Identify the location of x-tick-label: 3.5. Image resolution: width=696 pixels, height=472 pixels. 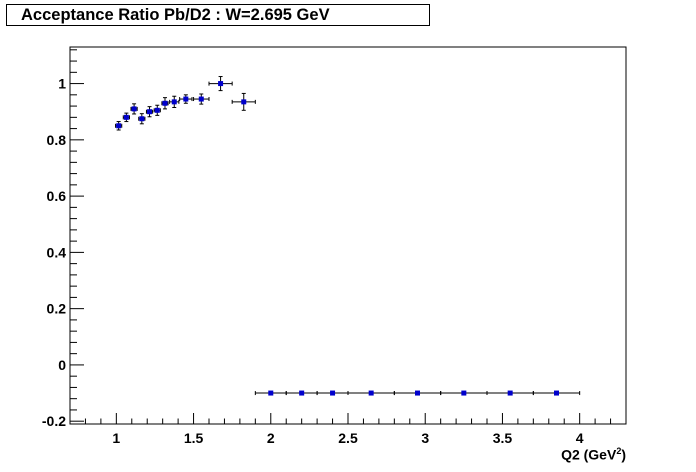
(503, 438).